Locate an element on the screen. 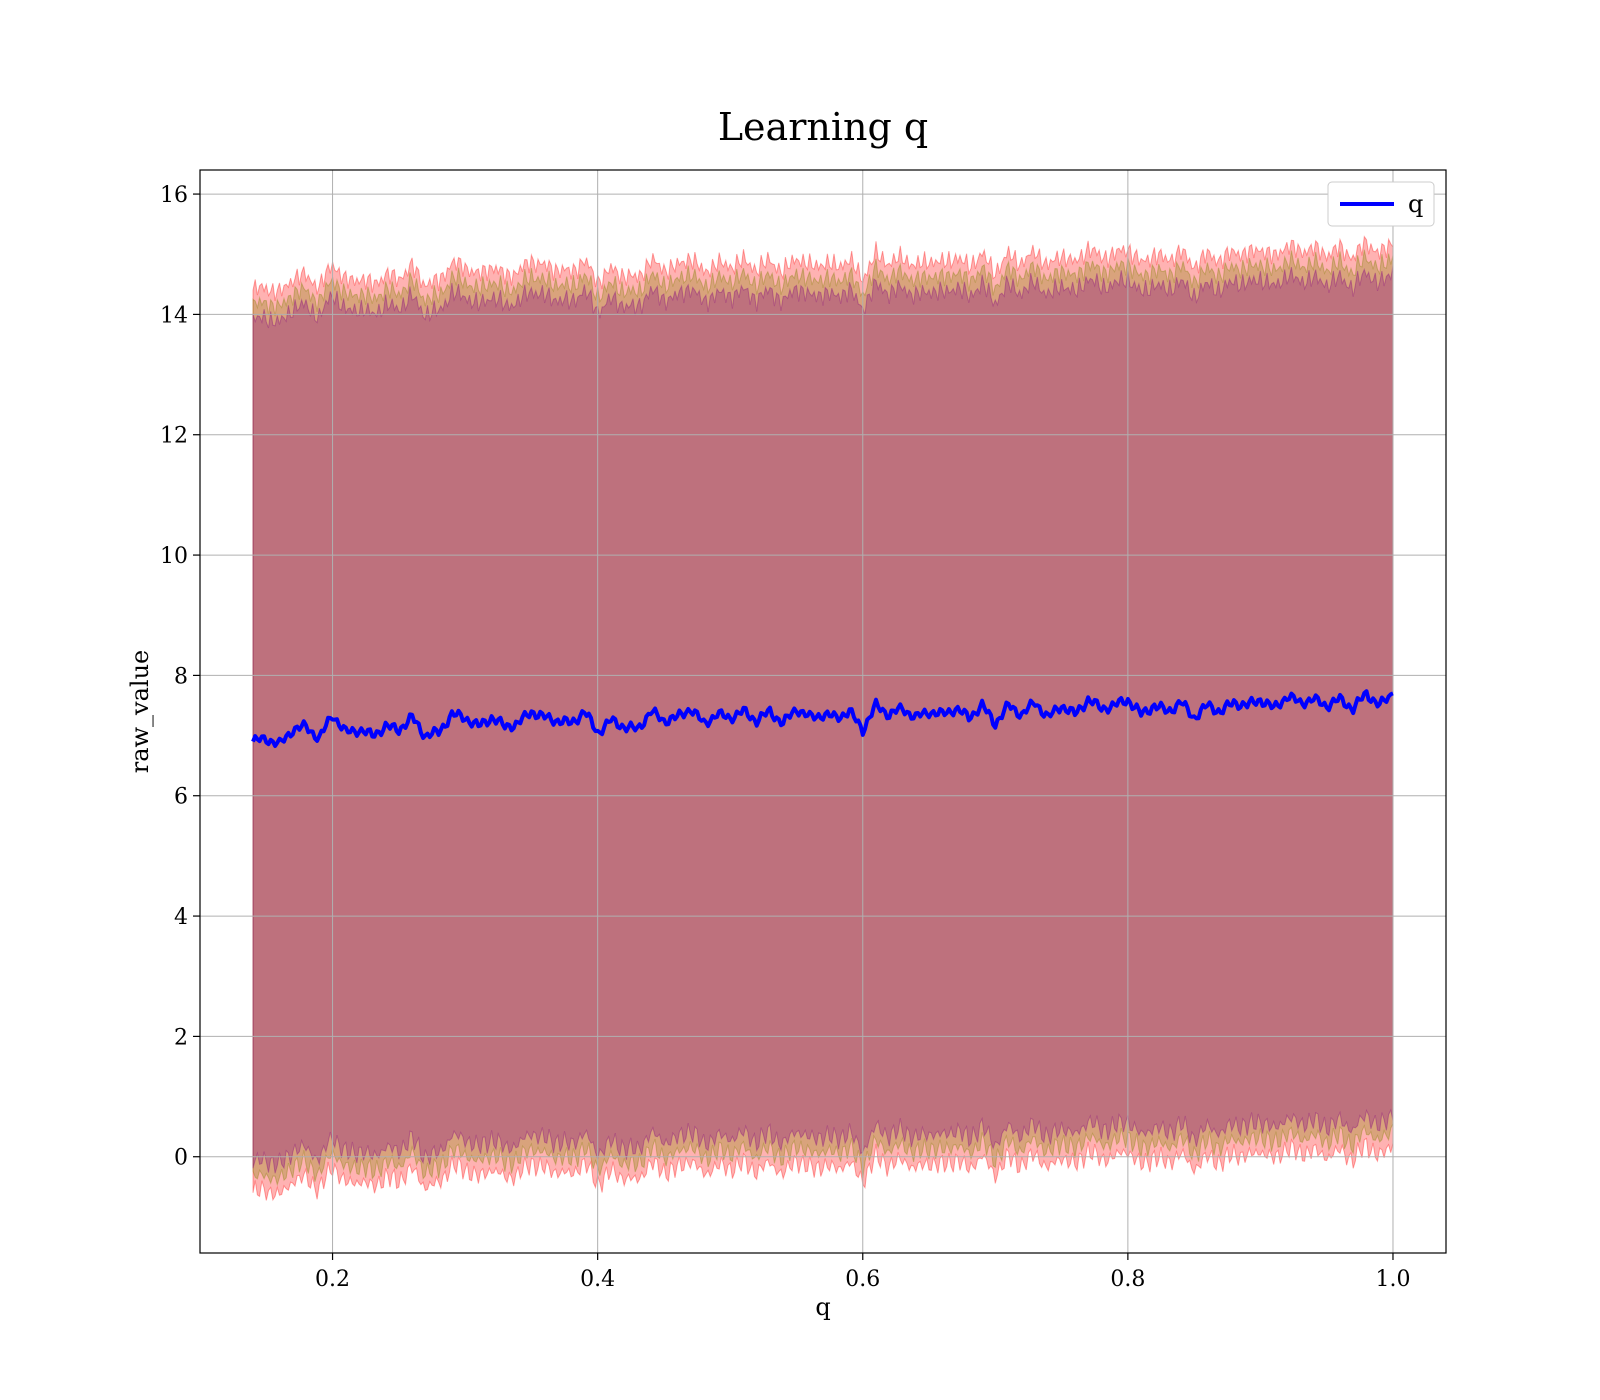 The image size is (1600, 1400). x-tick-label: 1.0 is located at coordinates (1392, 1279).